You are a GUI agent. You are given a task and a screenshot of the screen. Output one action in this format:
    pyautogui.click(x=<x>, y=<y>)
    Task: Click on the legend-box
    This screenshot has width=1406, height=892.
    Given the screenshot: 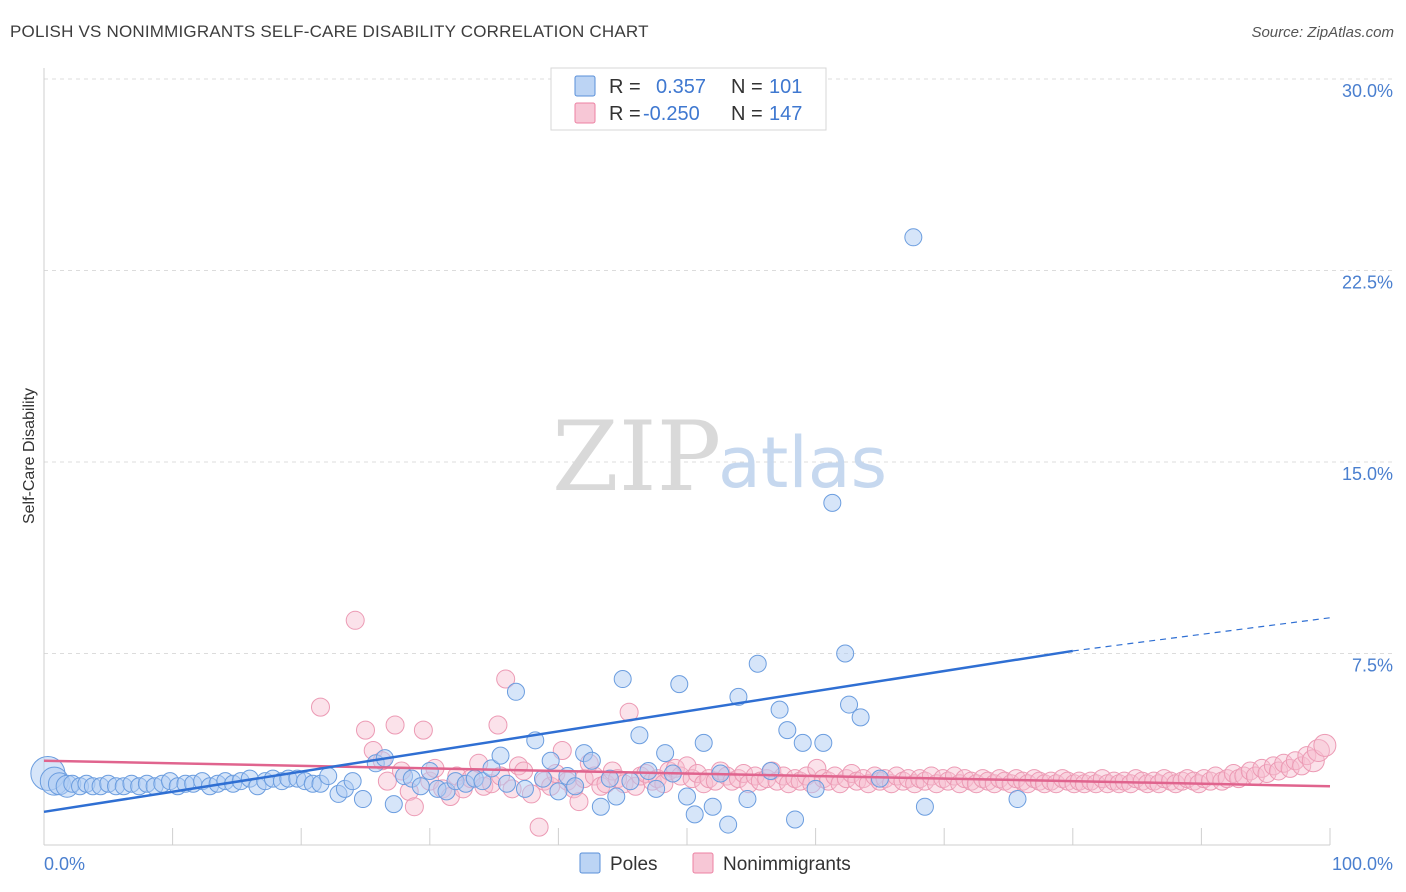 What is the action you would take?
    pyautogui.click(x=688, y=99)
    